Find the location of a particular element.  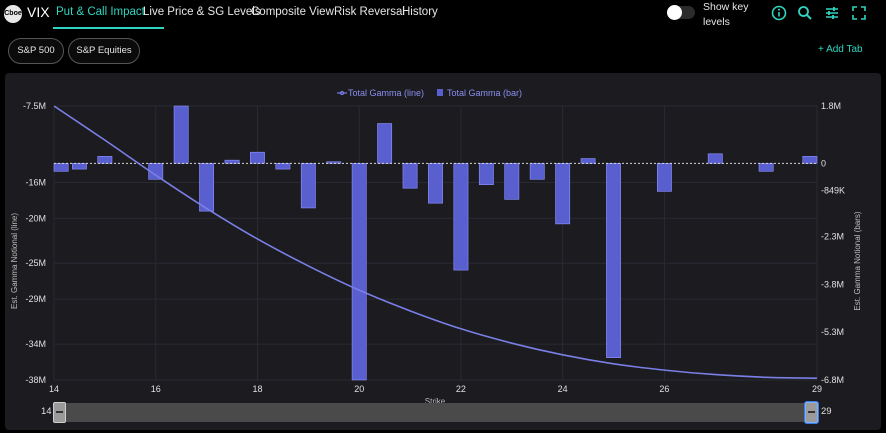

y-right-tick-label: 0 is located at coordinates (823, 163).